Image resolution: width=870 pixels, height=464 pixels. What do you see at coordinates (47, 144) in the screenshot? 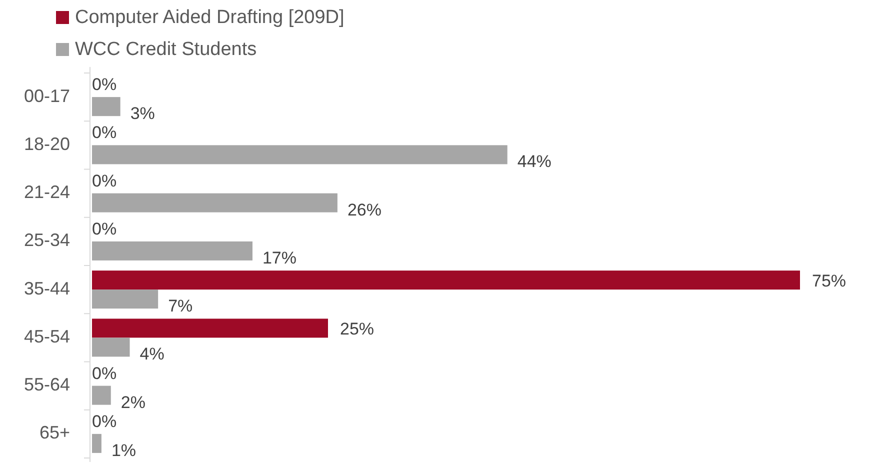
I see `y-tick-label: 18-20` at bounding box center [47, 144].